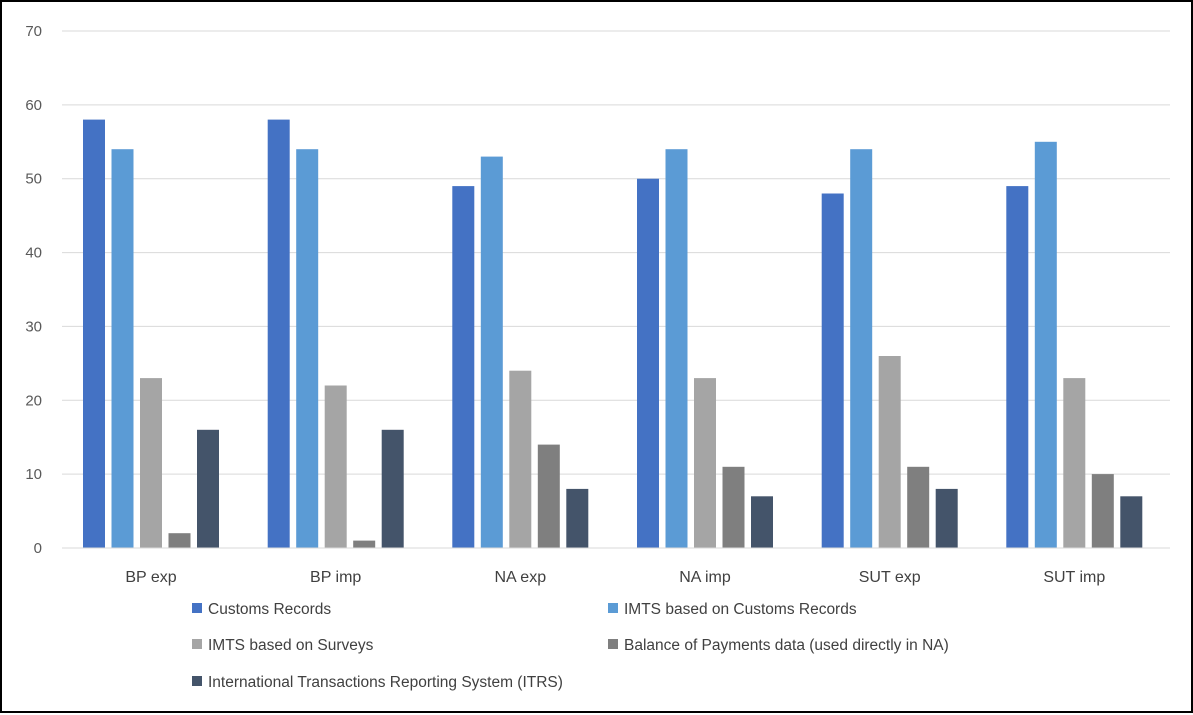  Describe the element at coordinates (33, 474) in the screenshot. I see `y-tick-label: 10` at that location.